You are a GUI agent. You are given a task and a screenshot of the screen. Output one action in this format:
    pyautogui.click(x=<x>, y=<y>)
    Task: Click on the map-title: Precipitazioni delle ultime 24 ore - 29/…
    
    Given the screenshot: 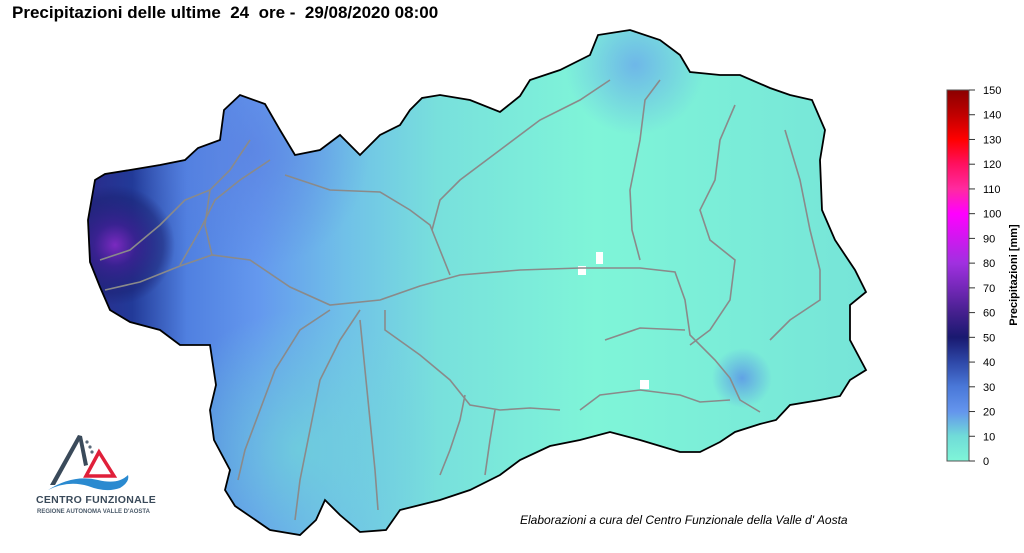 What is the action you would take?
    pyautogui.click(x=225, y=12)
    